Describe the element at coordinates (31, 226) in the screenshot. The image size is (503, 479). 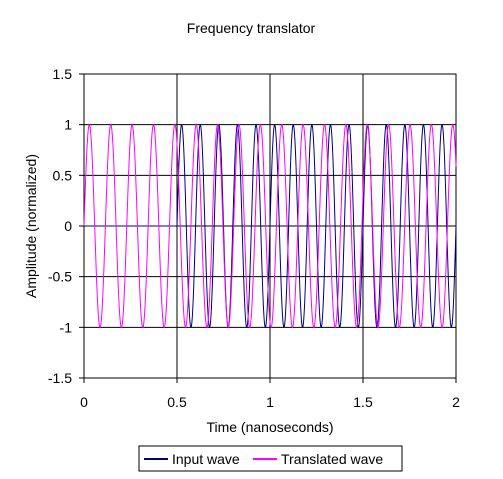
I see `y-axis-label: Amplitude (normalized)` at that location.